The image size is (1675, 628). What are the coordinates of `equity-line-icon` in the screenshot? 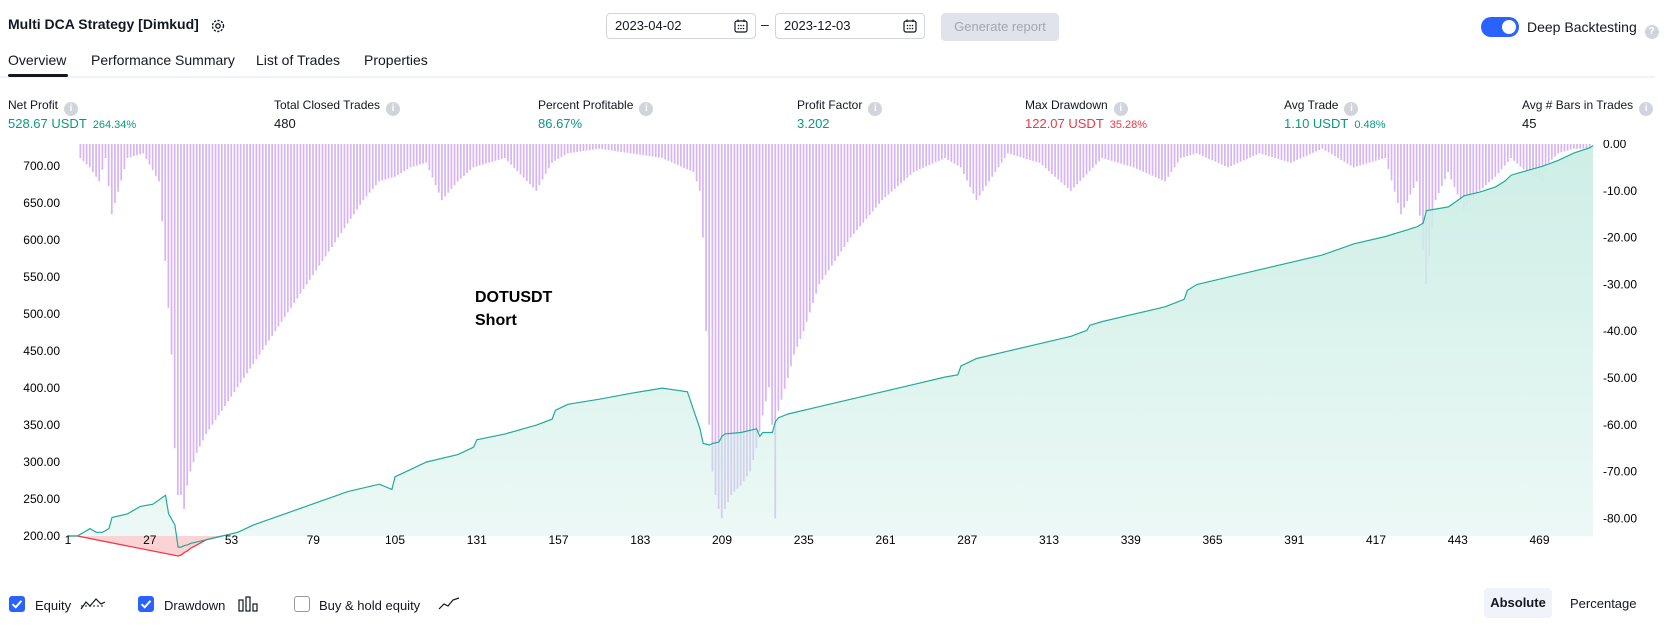 It's located at (93, 604).